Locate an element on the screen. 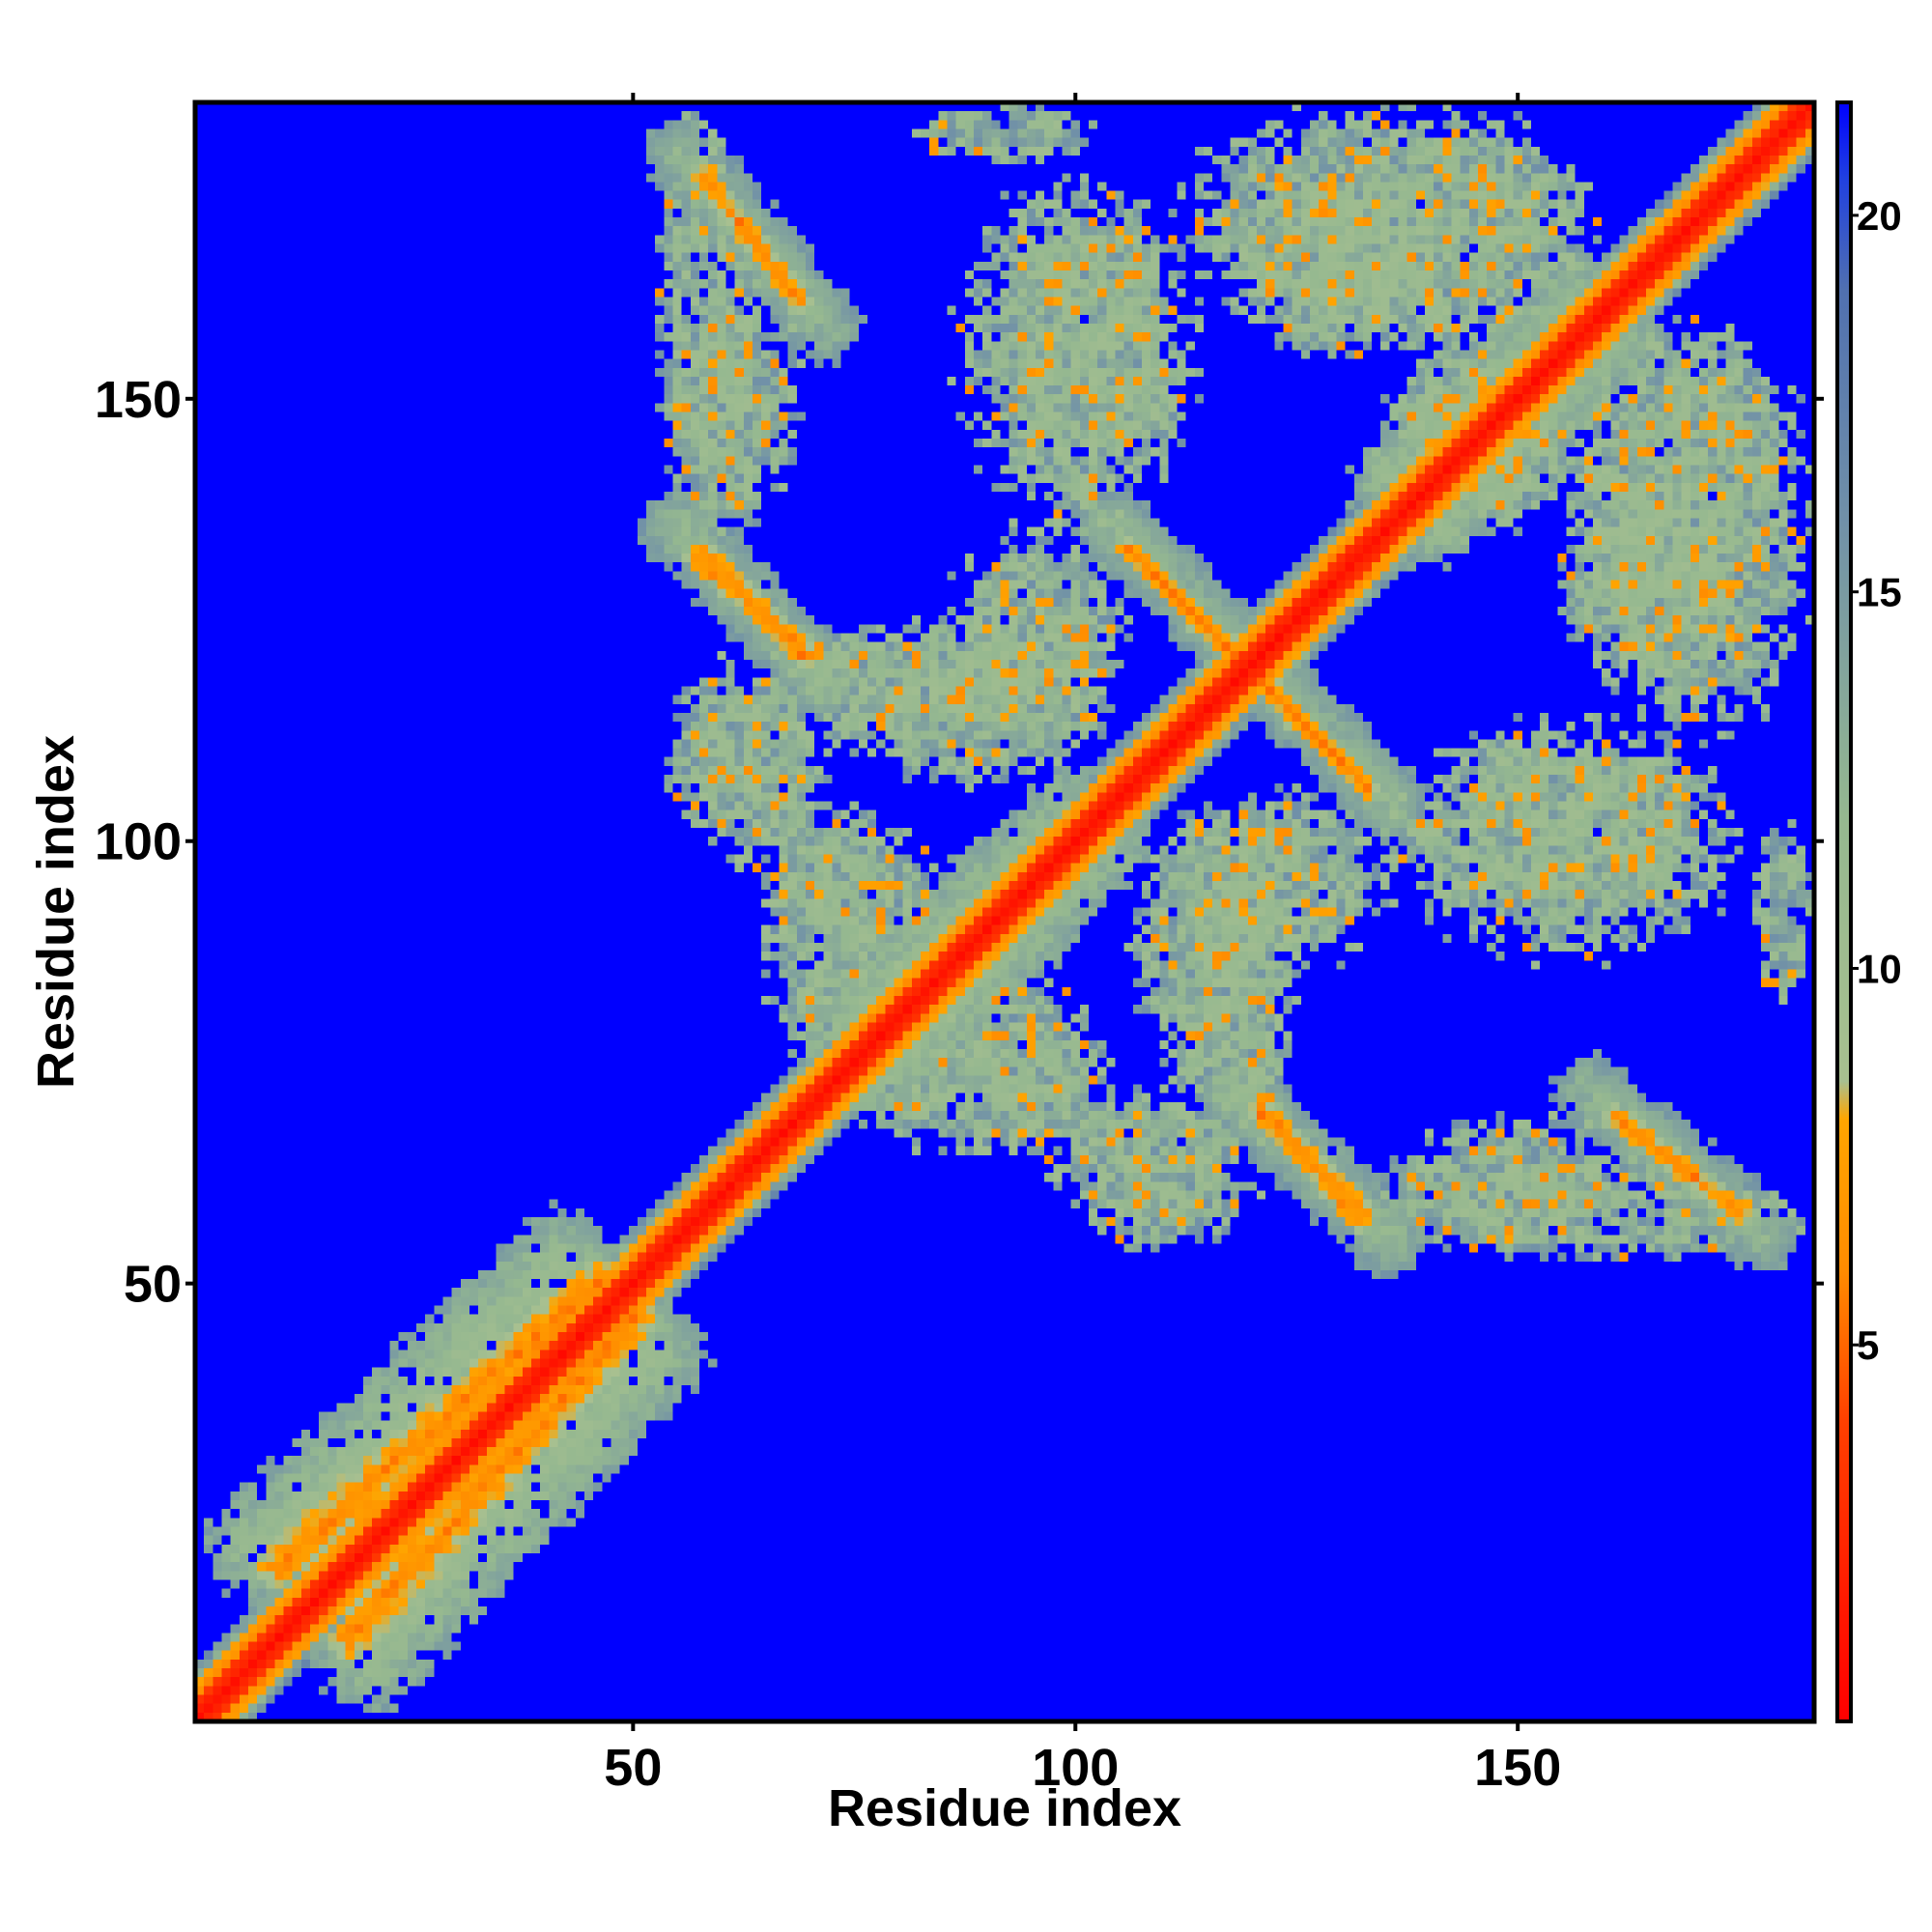  colorbar-ramp is located at coordinates (1844, 911).